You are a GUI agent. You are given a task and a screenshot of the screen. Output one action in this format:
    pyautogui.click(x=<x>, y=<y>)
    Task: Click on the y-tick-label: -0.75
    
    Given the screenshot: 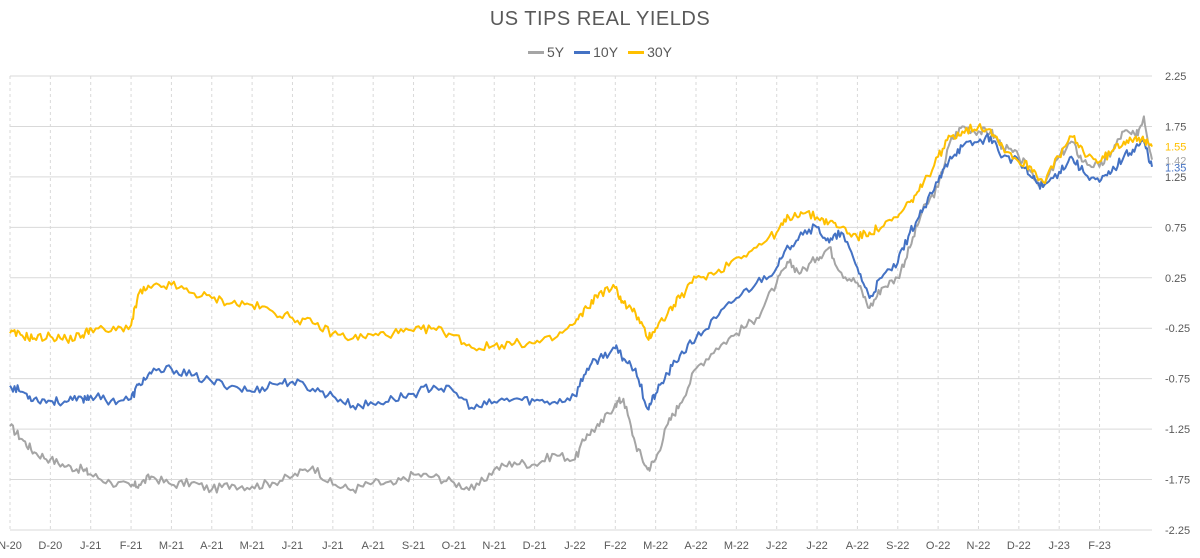 What is the action you would take?
    pyautogui.click(x=1177, y=380)
    